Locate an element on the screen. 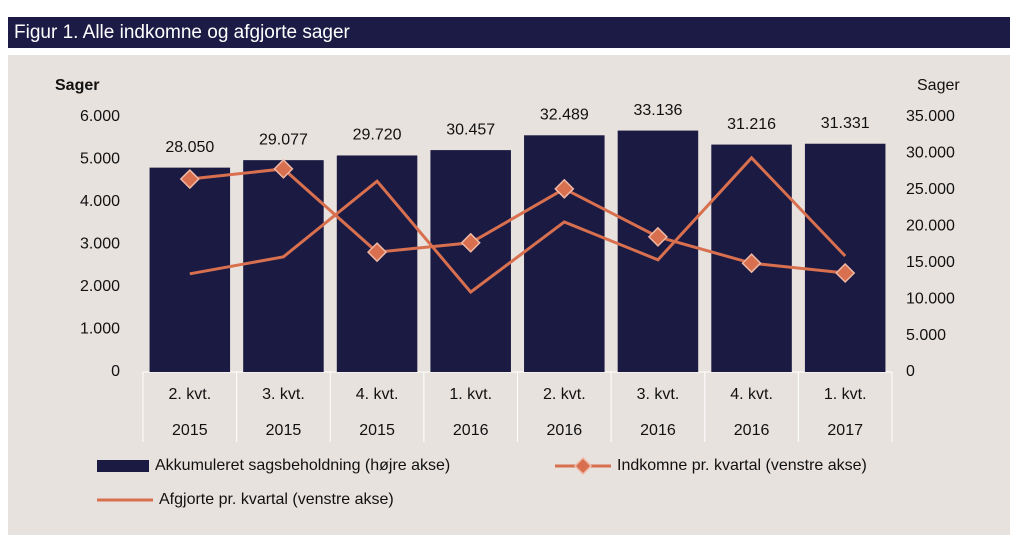  y-tick-label: 3.000 is located at coordinates (100, 244).